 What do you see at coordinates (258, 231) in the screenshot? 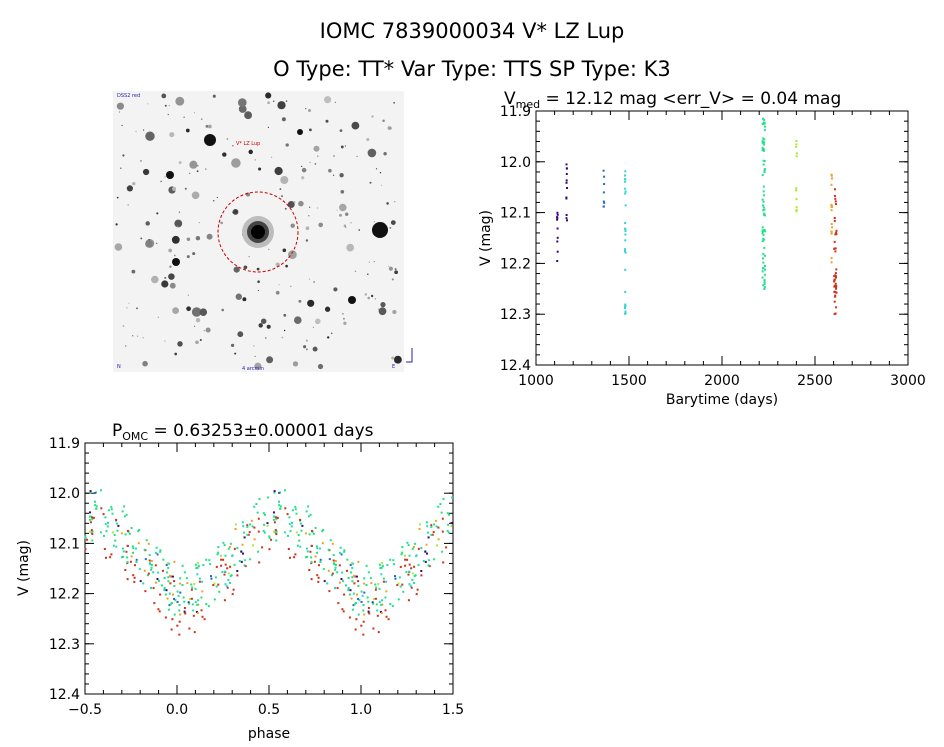
I see `sky-stars` at bounding box center [258, 231].